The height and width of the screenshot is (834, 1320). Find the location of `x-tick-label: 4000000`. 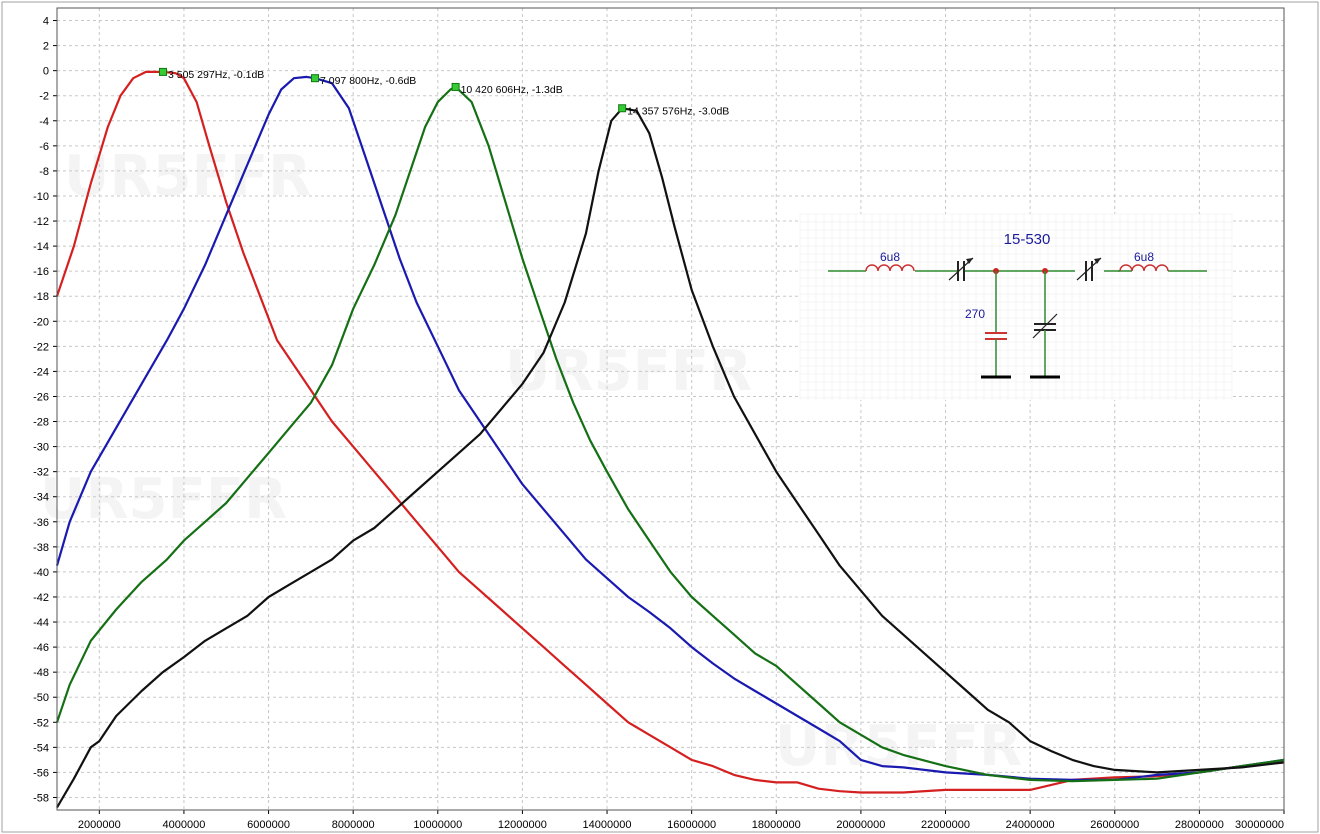

x-tick-label: 4000000 is located at coordinates (184, 825).